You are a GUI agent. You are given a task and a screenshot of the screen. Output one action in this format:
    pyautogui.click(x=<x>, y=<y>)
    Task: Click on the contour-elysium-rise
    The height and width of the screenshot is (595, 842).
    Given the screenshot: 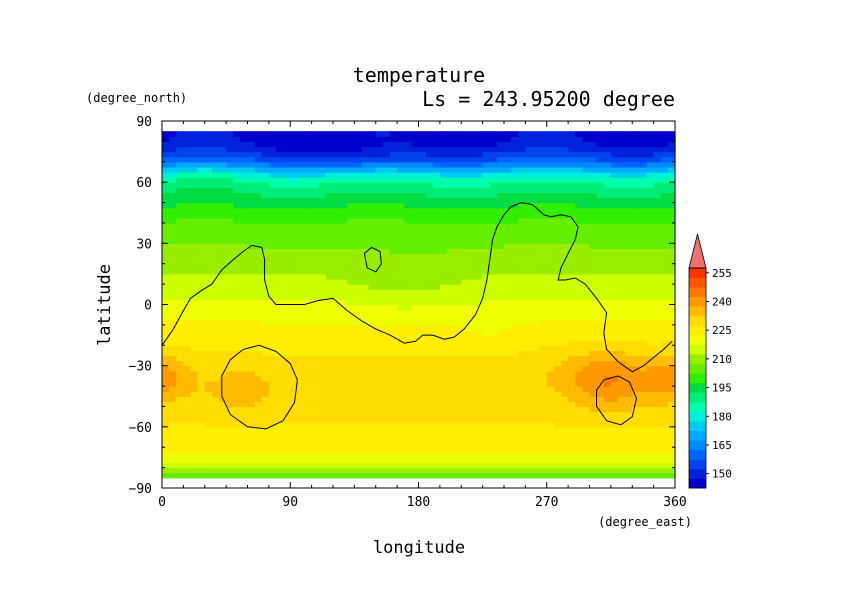 What is the action you would take?
    pyautogui.click(x=372, y=259)
    